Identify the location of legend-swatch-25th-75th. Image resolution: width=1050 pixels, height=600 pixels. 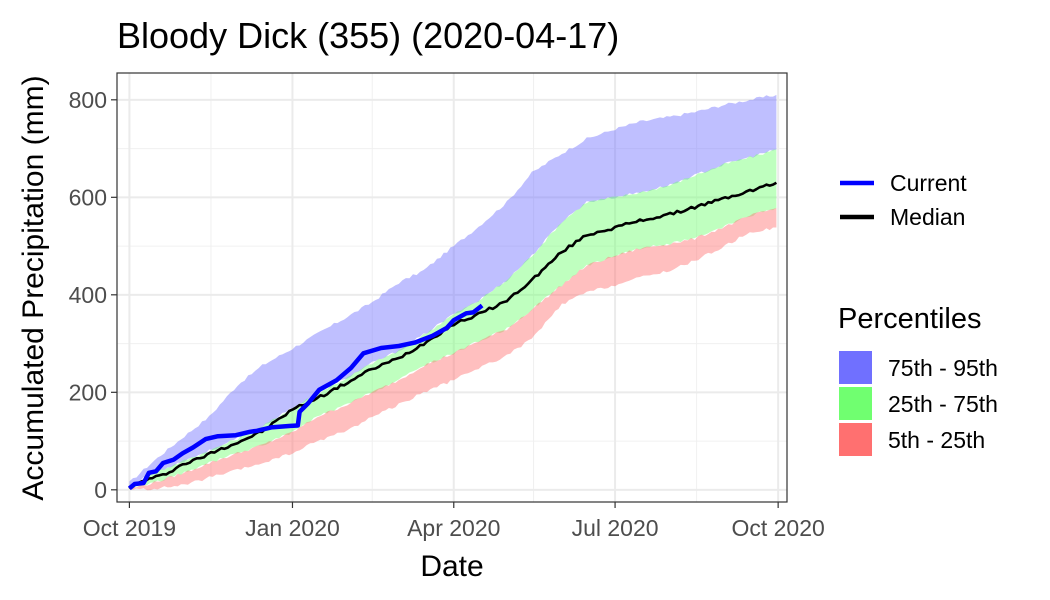
(855, 403).